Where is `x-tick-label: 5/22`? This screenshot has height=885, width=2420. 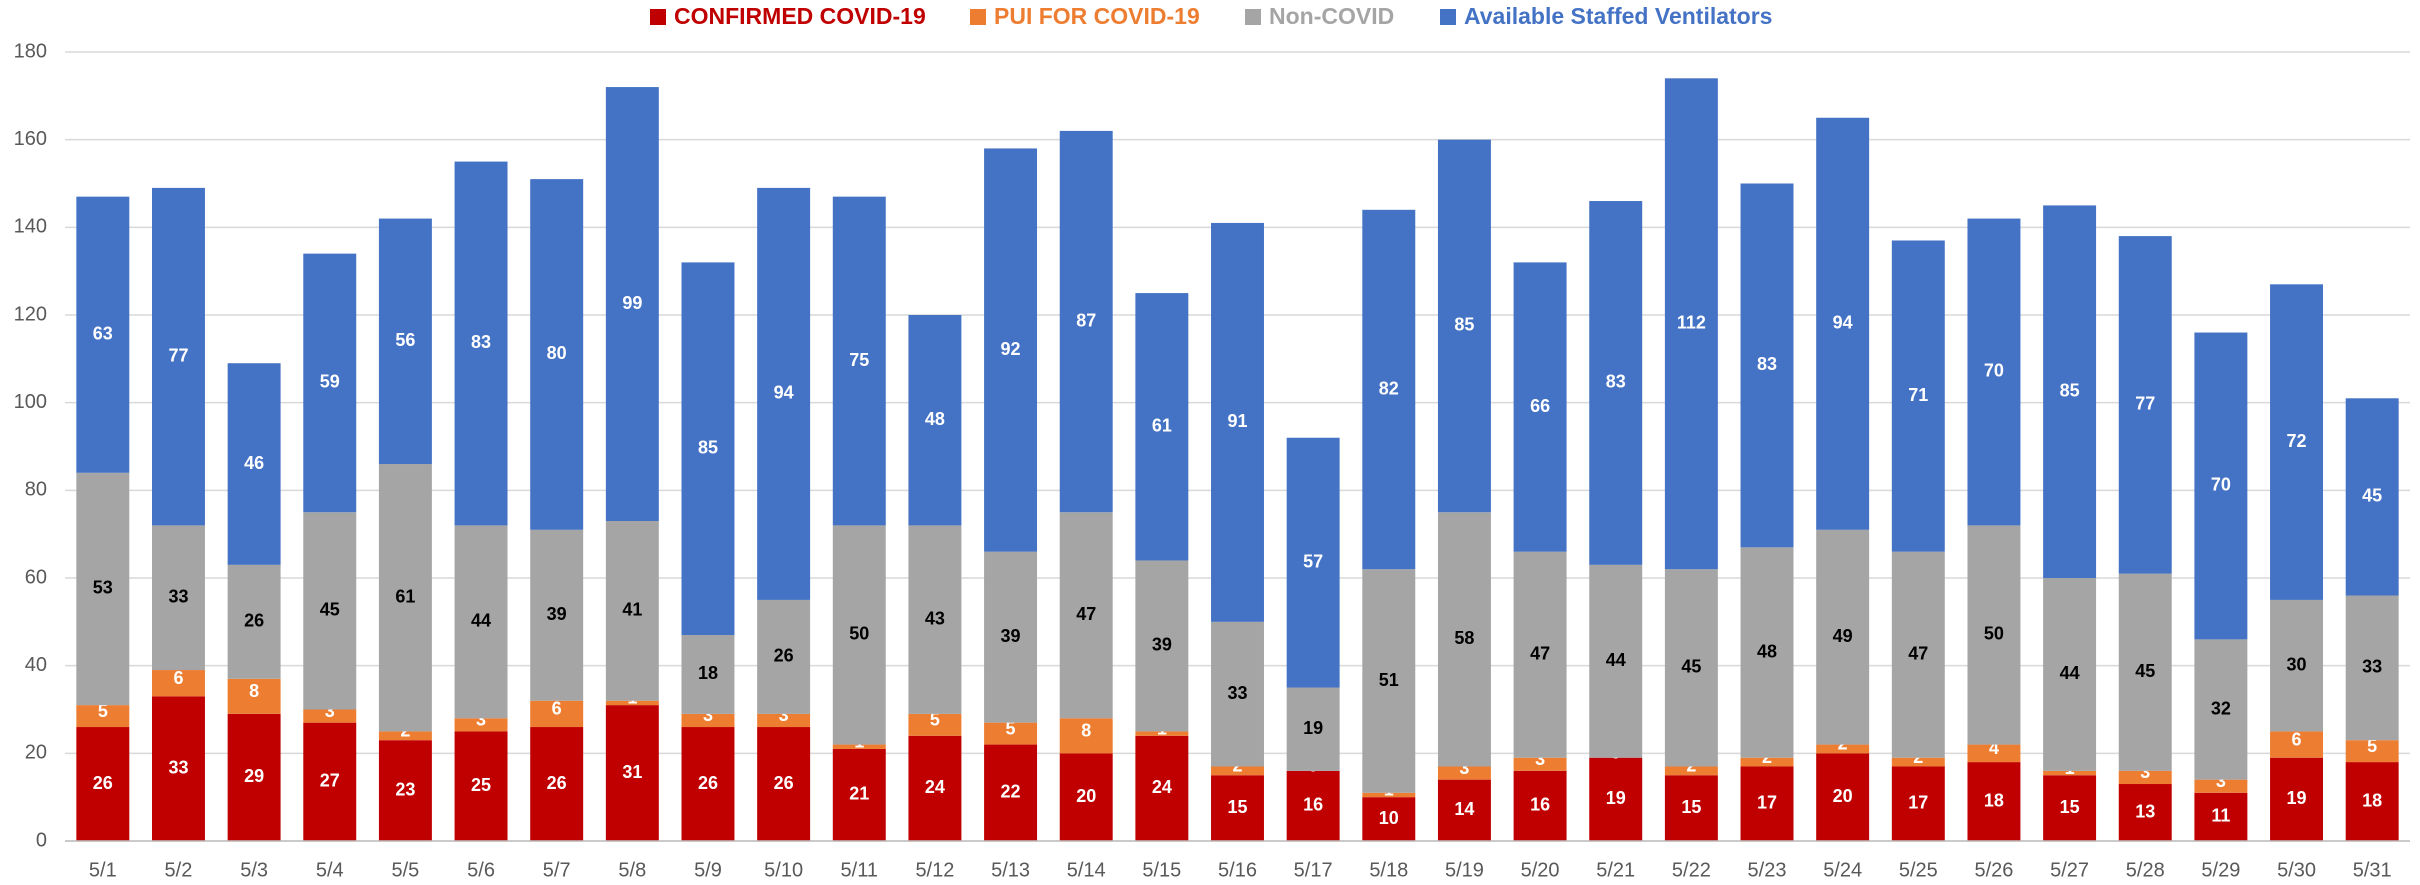
x-tick-label: 5/22 is located at coordinates (1691, 870).